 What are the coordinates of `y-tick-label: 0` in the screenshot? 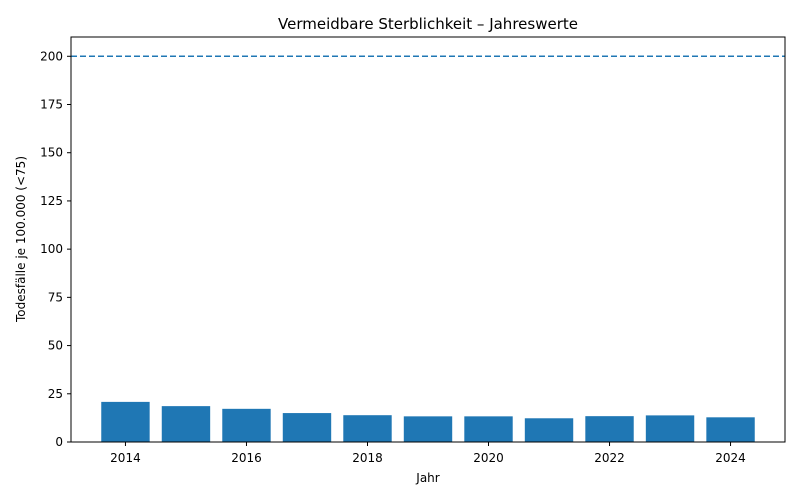 It's located at (59, 442).